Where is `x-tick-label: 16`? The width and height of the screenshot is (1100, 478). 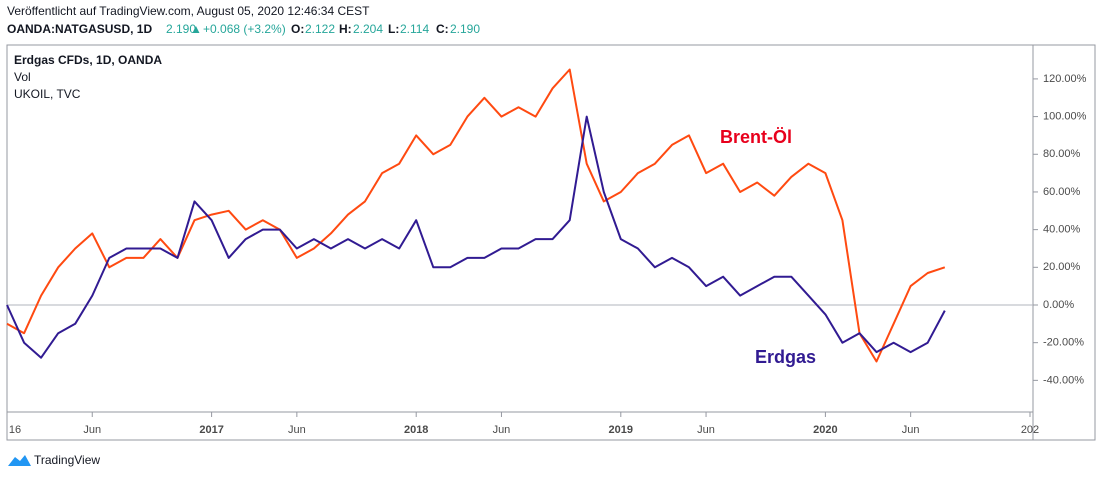
x-tick-label: 16 is located at coordinates (15, 430).